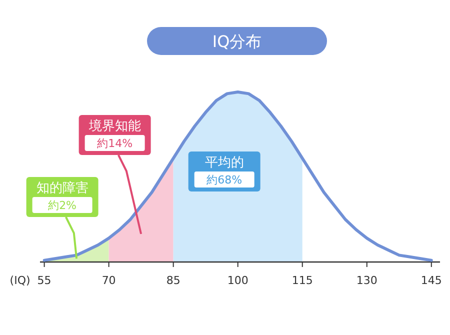 Image resolution: width=450 pixels, height=335 pixels. What do you see at coordinates (62, 205) in the screenshot?
I see `annotation: 約2%` at bounding box center [62, 205].